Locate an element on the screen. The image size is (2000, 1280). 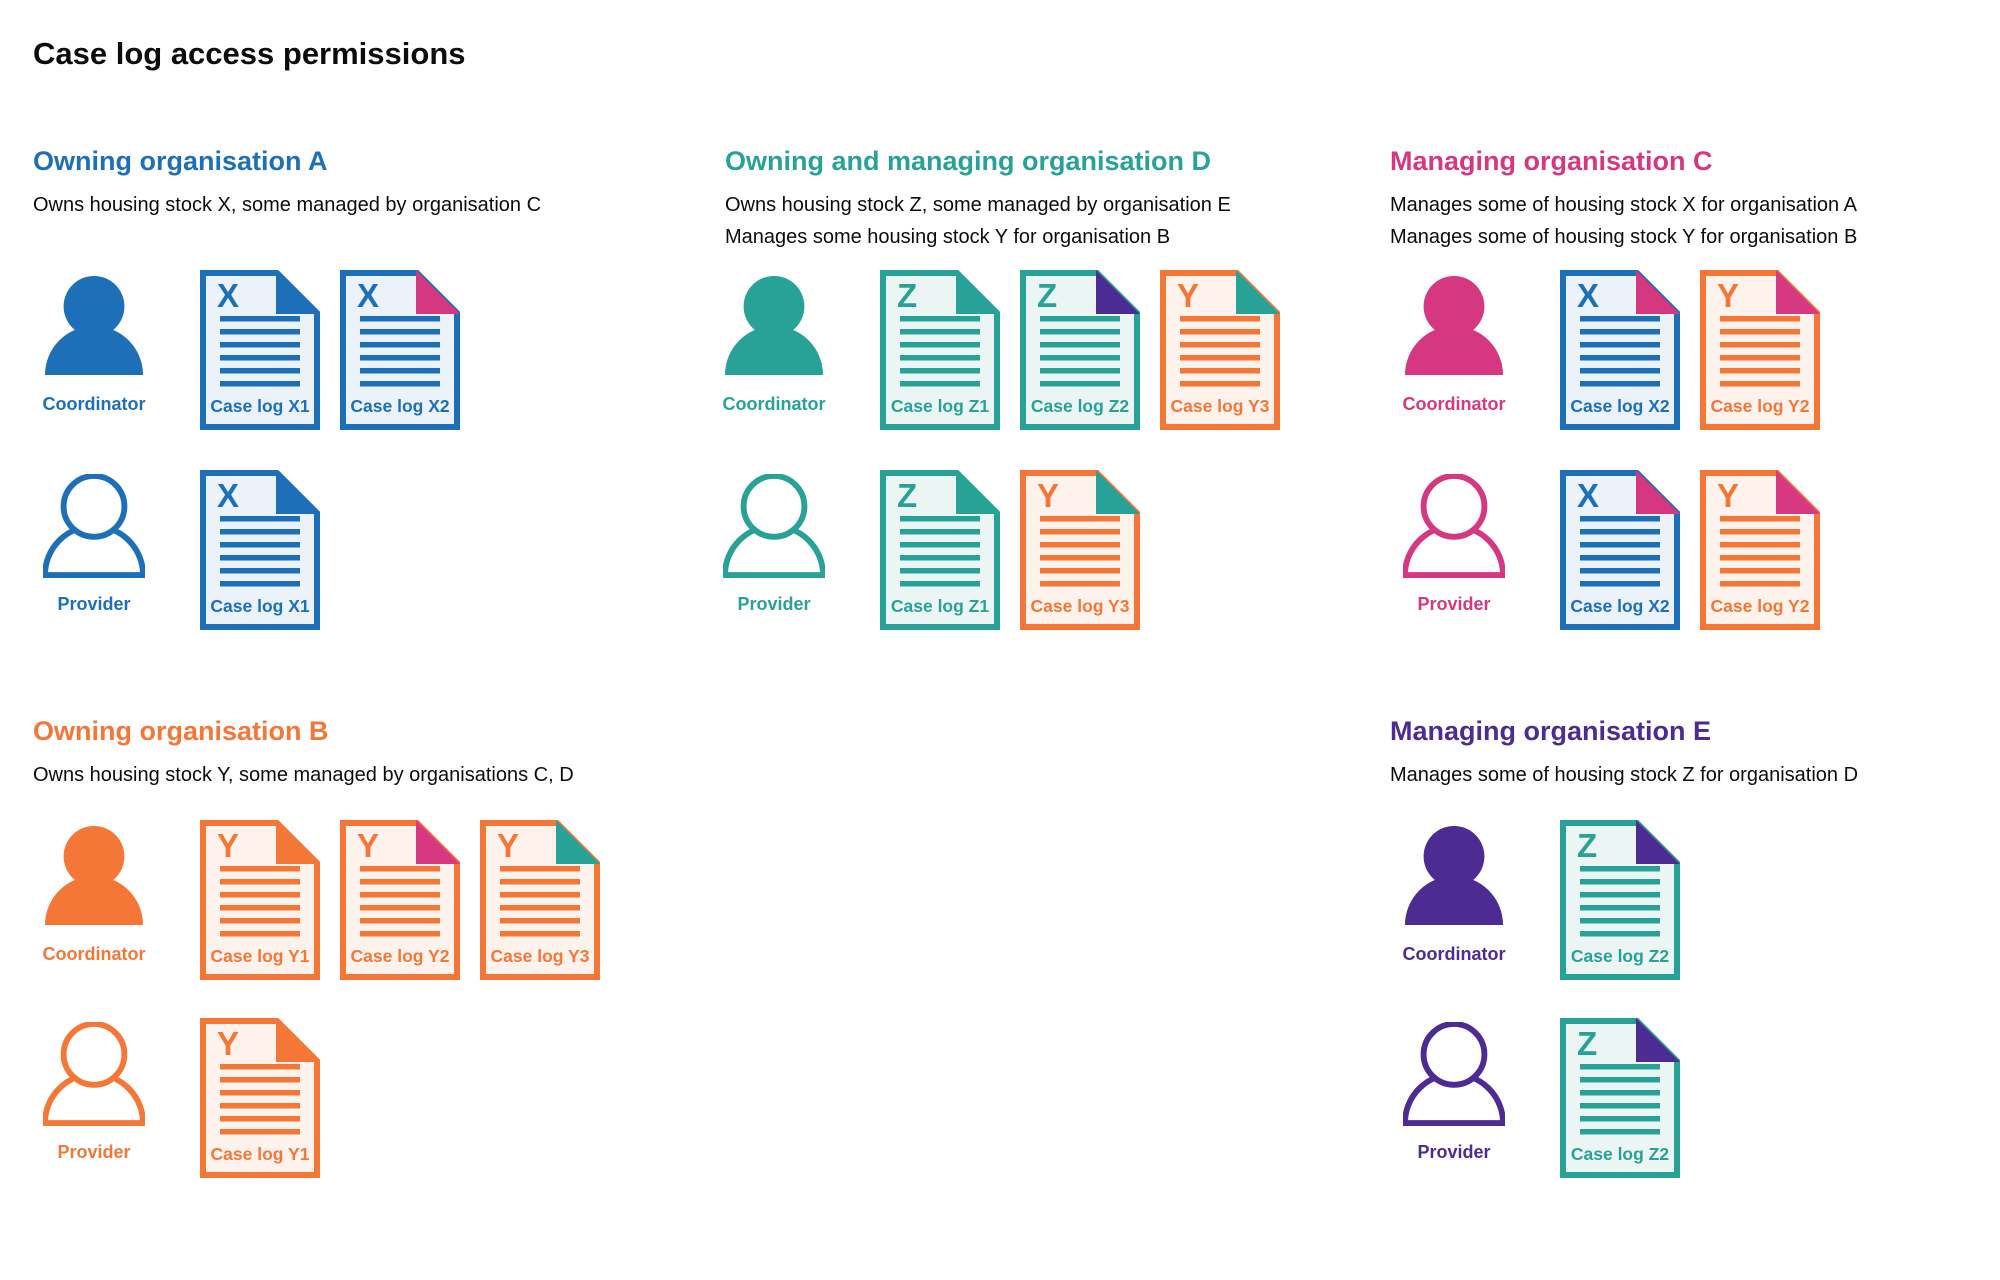
page-title: Case log access permissions is located at coordinates (249, 53).